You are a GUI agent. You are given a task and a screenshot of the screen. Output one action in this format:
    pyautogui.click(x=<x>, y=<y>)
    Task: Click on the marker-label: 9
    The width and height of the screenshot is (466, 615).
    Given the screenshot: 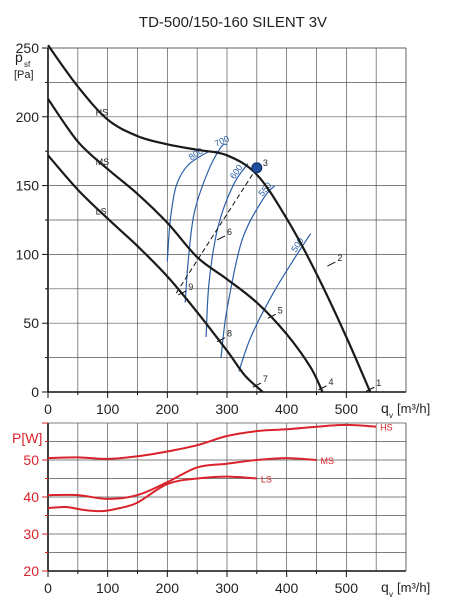 What is the action you would take?
    pyautogui.click(x=190, y=287)
    